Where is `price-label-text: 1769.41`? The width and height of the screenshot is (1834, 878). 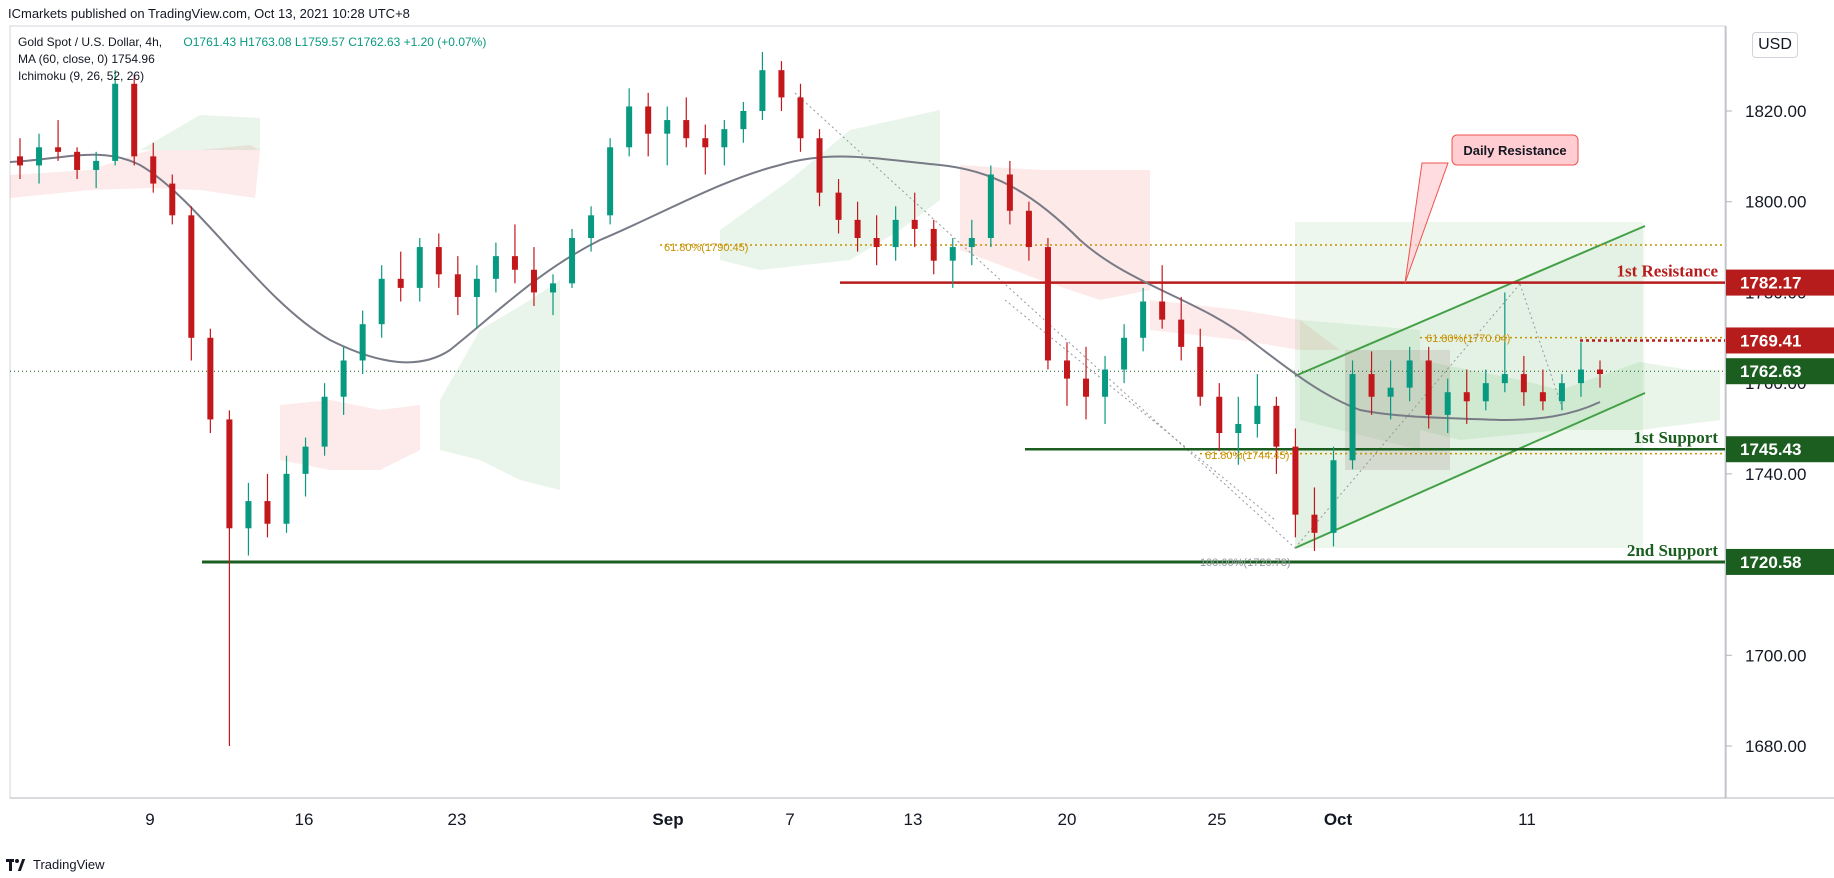 price-label-text: 1769.41 is located at coordinates (1770, 340).